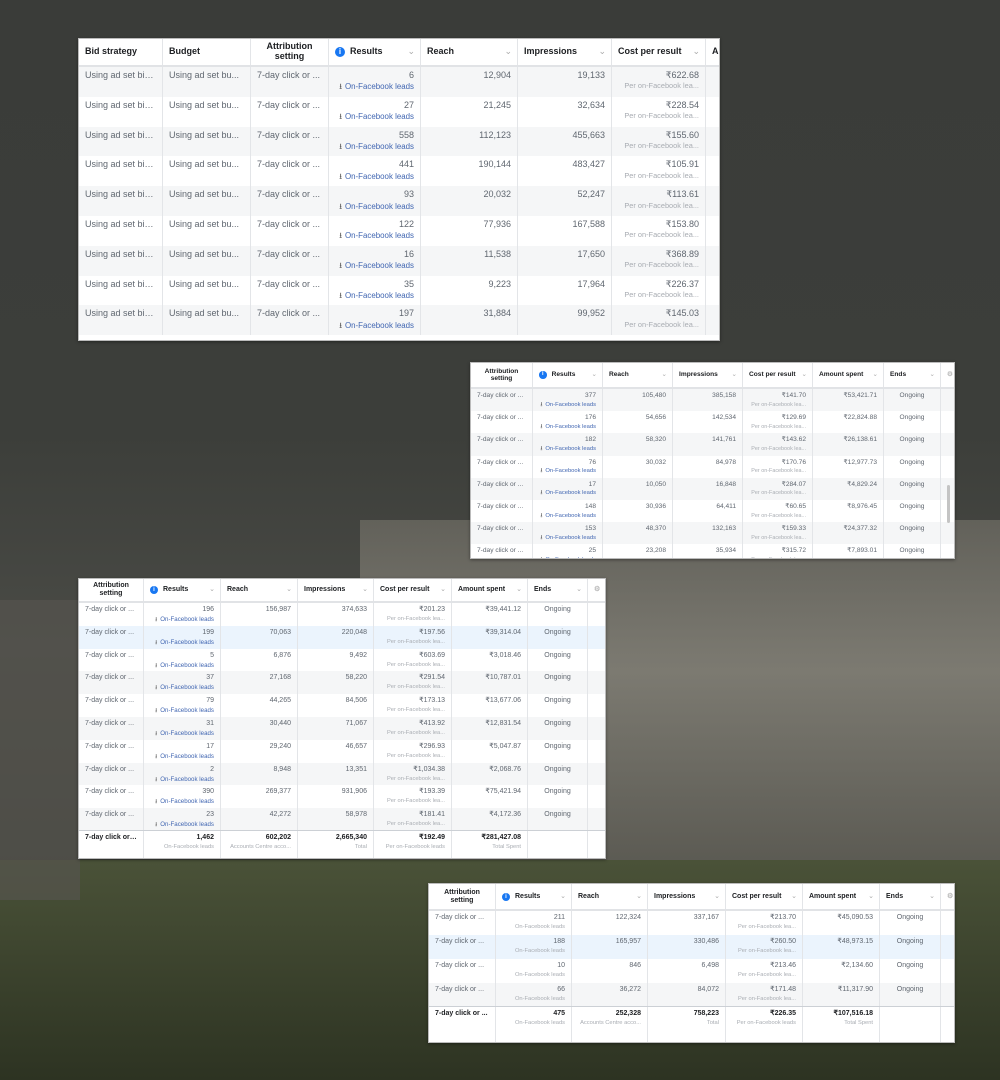 Image resolution: width=1000 pixels, height=1080 pixels. Describe the element at coordinates (712, 52) in the screenshot. I see `column-header-a: A` at that location.